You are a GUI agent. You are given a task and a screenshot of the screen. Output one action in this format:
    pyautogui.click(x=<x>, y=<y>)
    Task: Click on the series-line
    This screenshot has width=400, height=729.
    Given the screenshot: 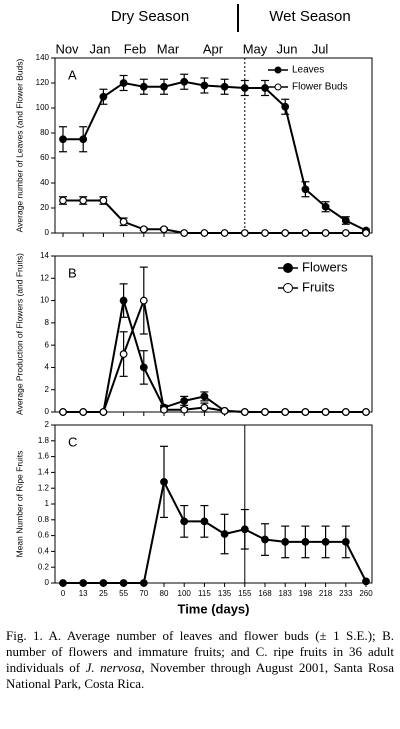 What is the action you would take?
    pyautogui.click(x=214, y=216)
    